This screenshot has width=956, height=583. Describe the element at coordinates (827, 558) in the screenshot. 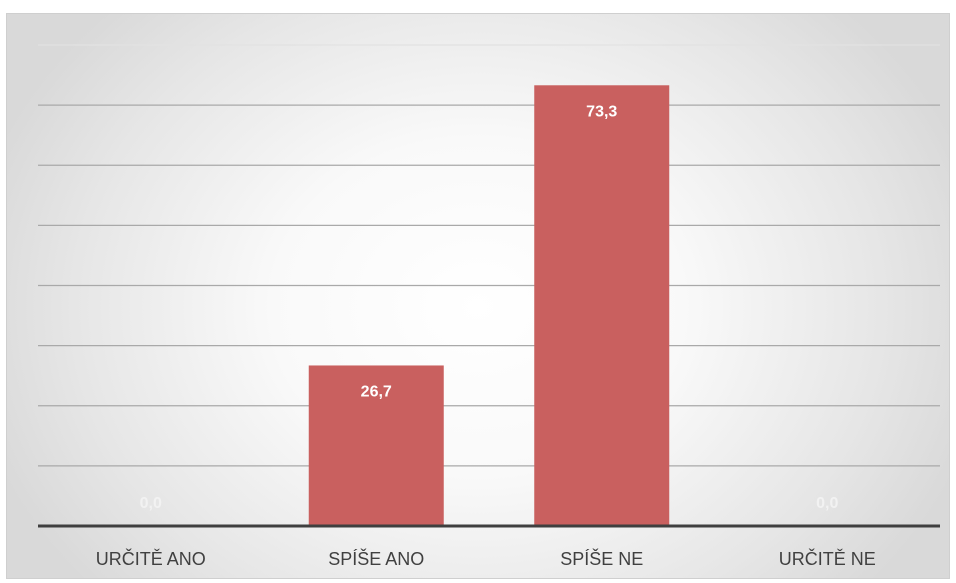

I see `category-label: URČITĚ NE` at that location.